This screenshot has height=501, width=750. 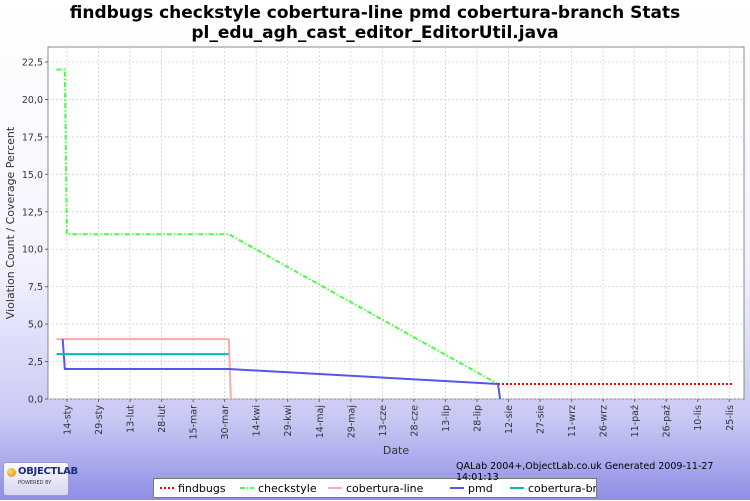 I want to click on y-tick-label: 20,0, so click(x=32, y=100).